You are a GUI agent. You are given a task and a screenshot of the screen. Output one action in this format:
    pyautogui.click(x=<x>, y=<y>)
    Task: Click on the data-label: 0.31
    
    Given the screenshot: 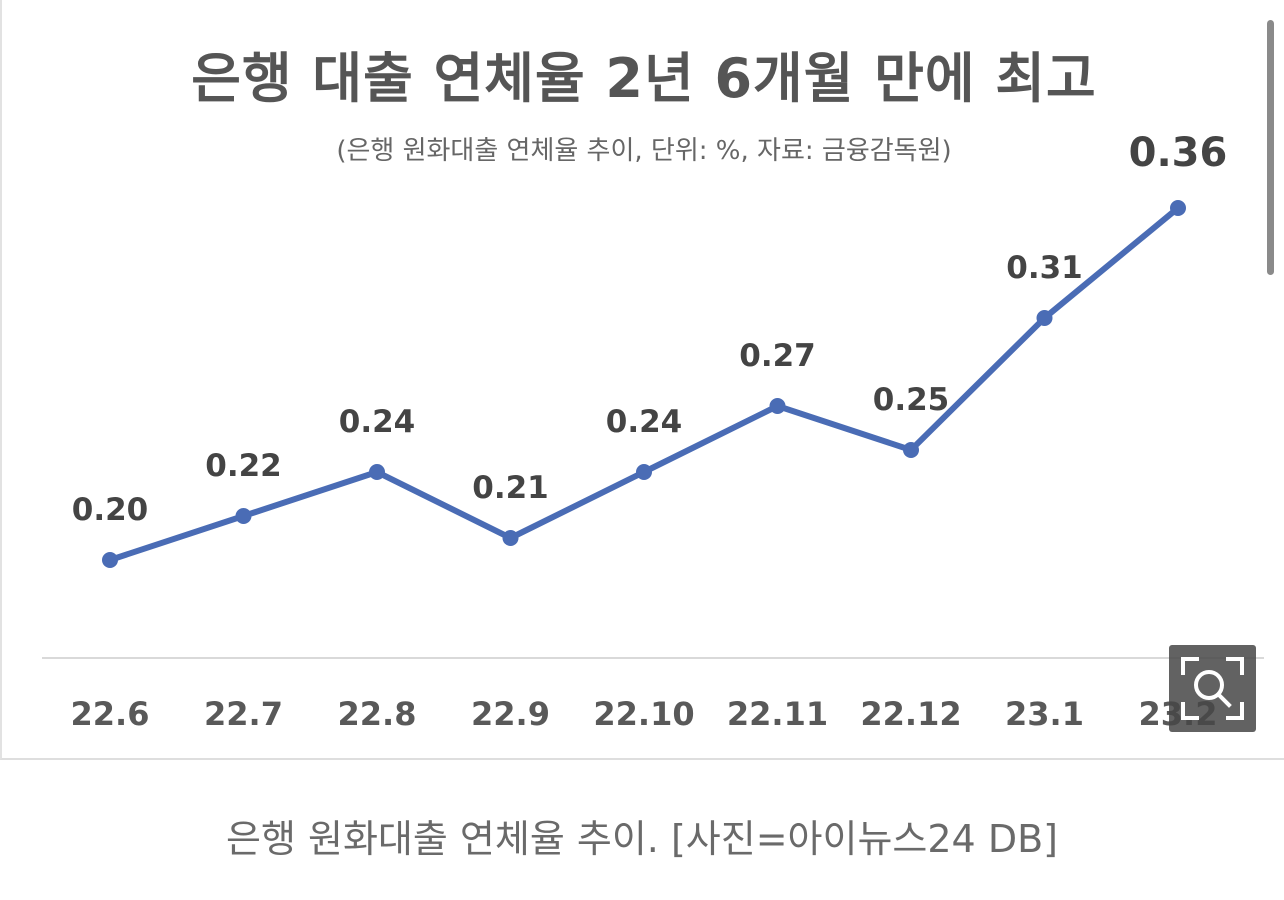 What is the action you would take?
    pyautogui.click(x=1044, y=268)
    